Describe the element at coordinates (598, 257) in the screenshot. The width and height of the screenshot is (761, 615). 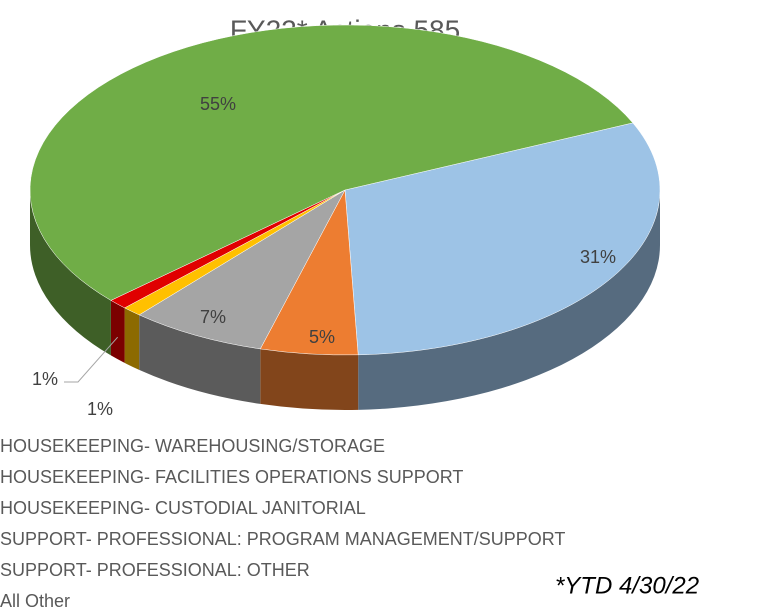
I see `data-label: 31%` at that location.